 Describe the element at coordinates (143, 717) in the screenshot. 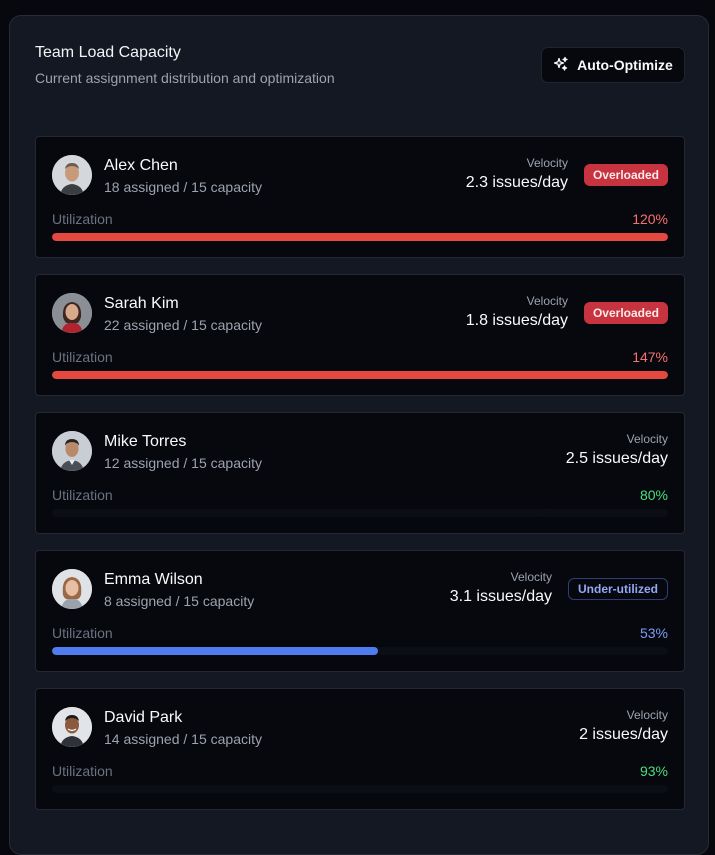

I see `member-name: David Park` at that location.